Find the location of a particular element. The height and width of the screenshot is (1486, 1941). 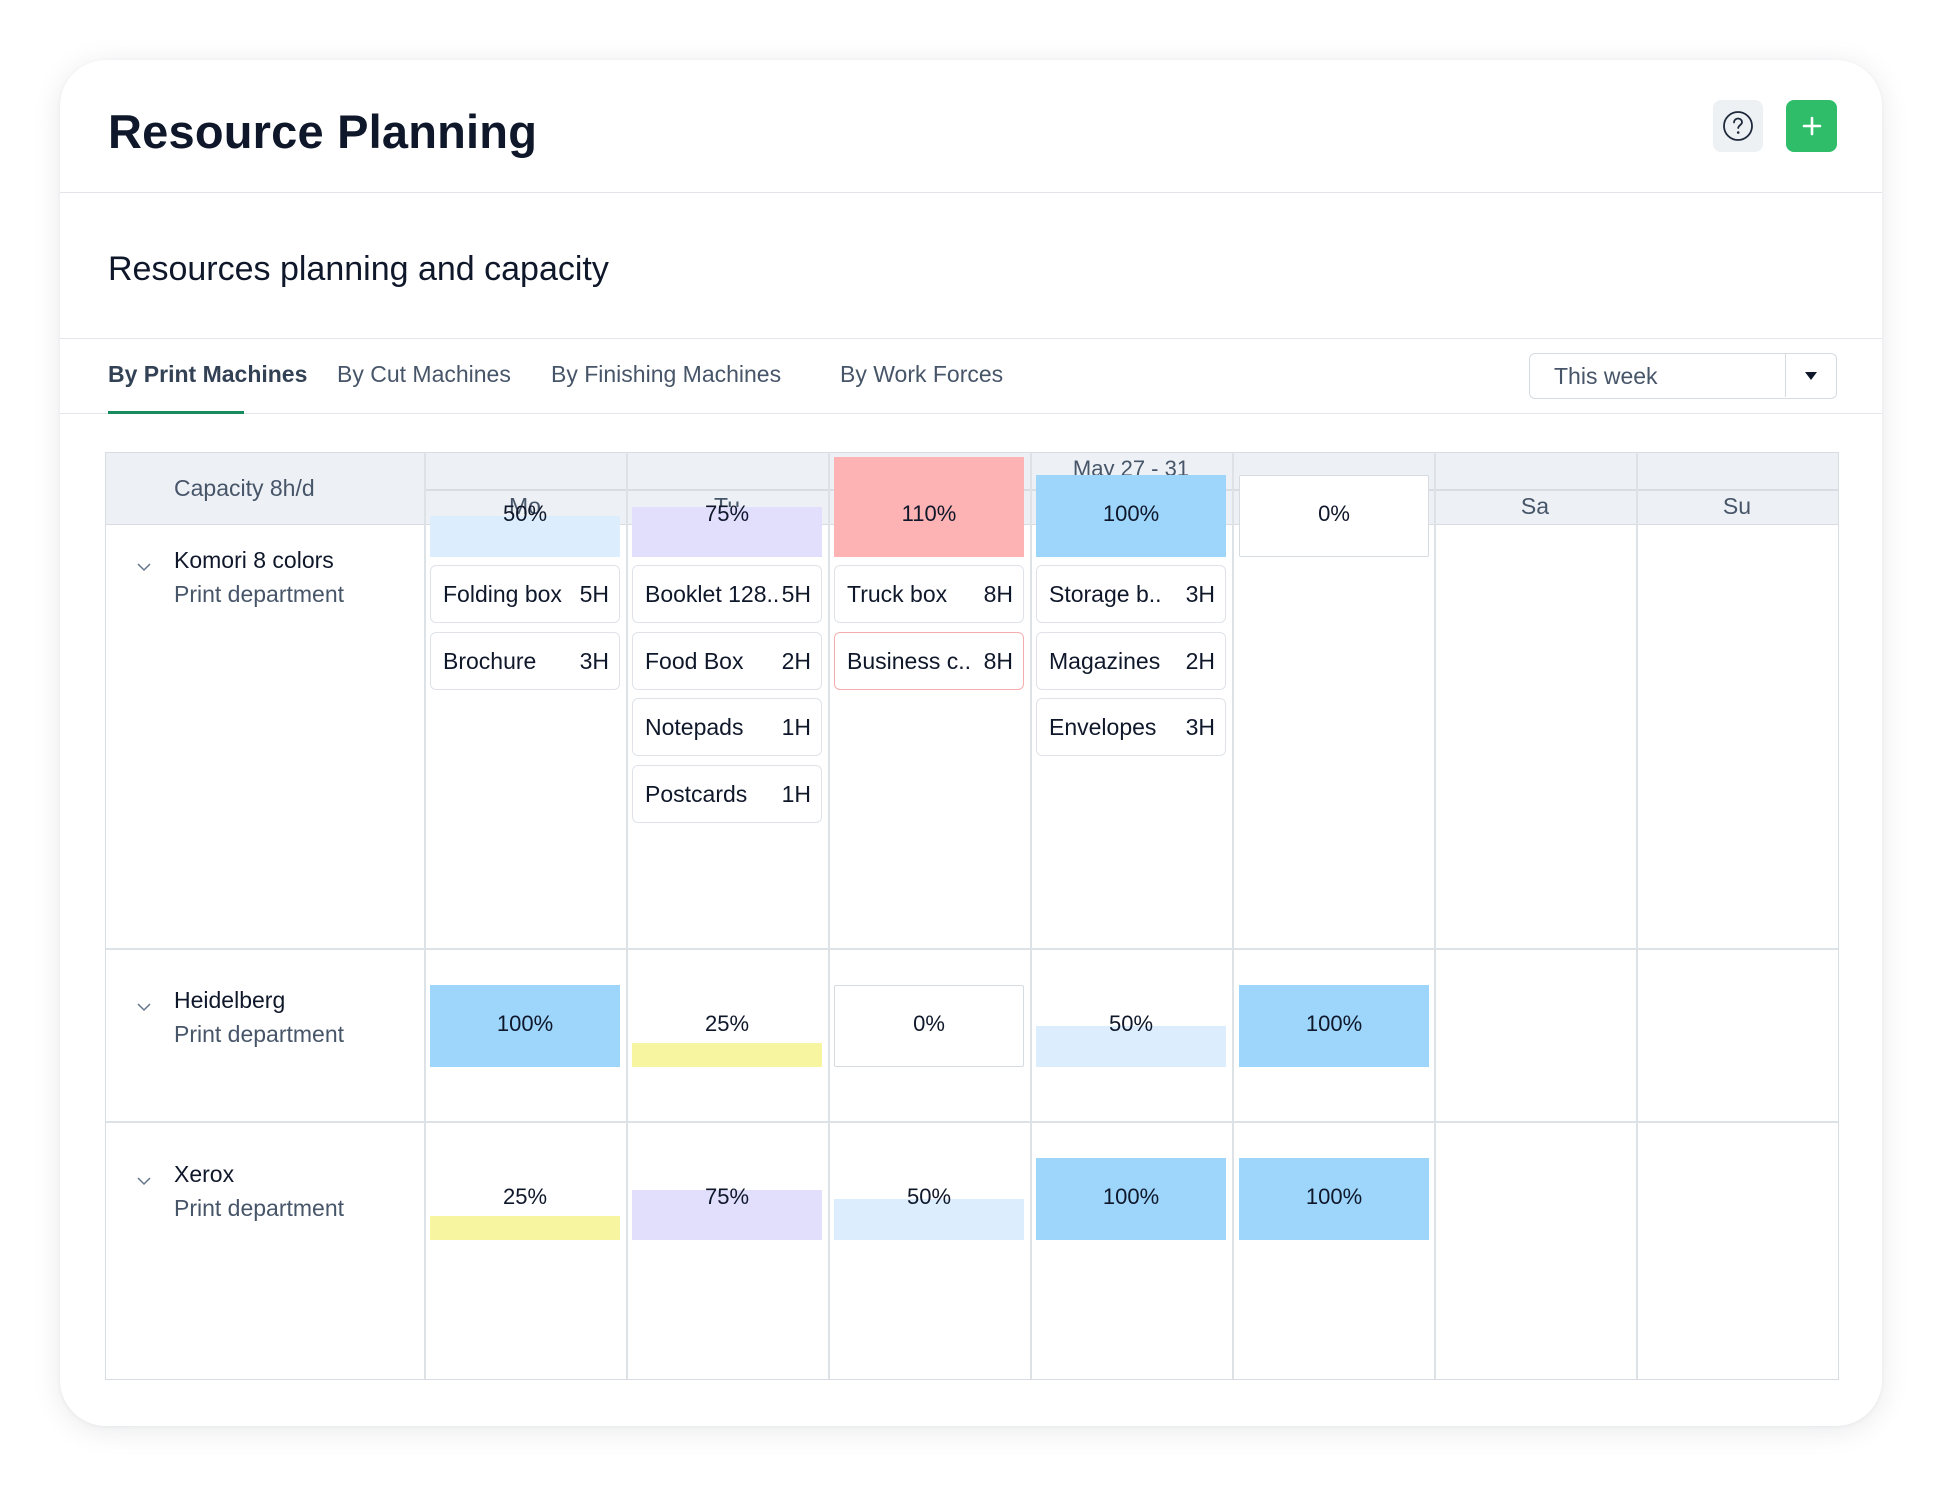

tab-finishing-machines: By Finishing Machines is located at coordinates (666, 374).